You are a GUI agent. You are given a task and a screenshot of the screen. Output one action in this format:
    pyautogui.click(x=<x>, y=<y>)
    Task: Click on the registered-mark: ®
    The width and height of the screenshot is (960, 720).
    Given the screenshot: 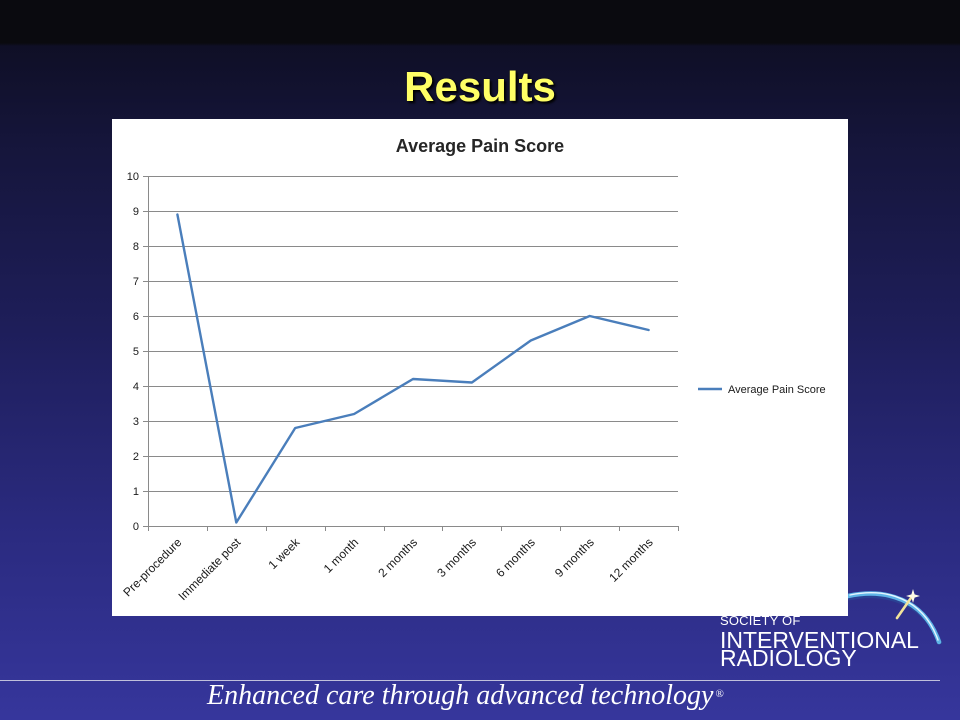 What is the action you would take?
    pyautogui.click(x=719, y=694)
    